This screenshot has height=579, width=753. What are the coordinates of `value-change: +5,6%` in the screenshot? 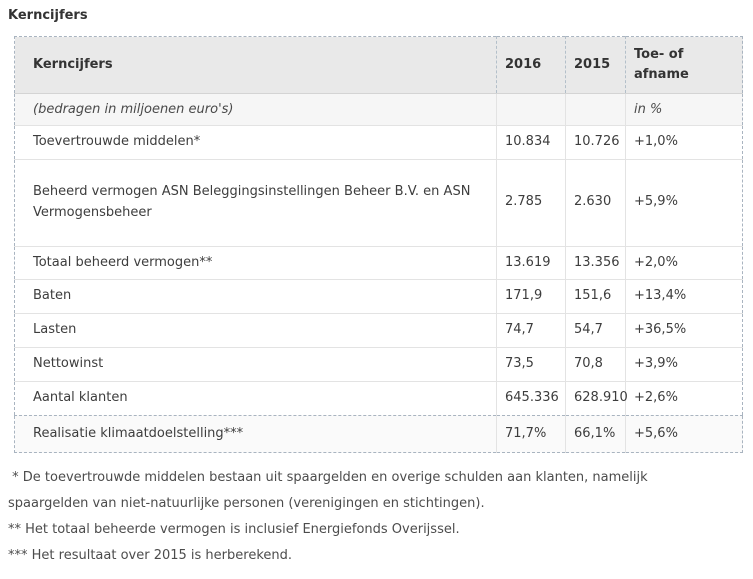 It's located at (684, 433).